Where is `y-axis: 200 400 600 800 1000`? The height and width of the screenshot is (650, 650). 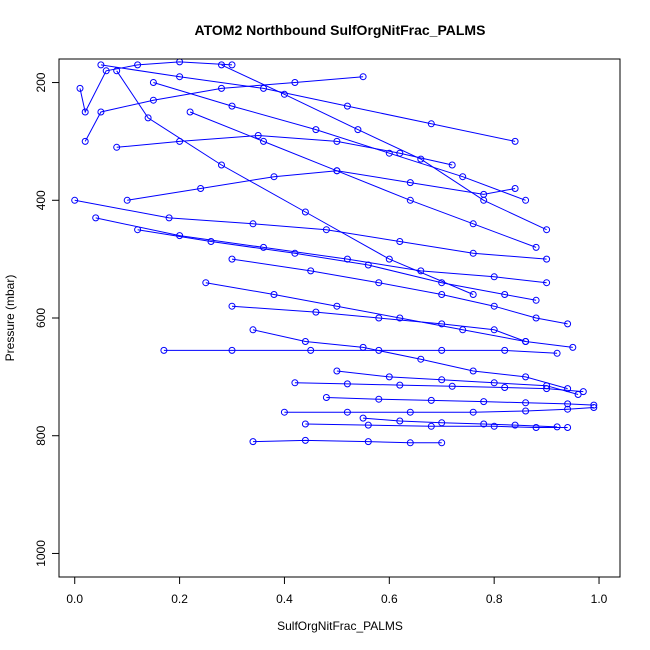
y-axis: 200 400 600 800 1000 is located at coordinates (46, 319).